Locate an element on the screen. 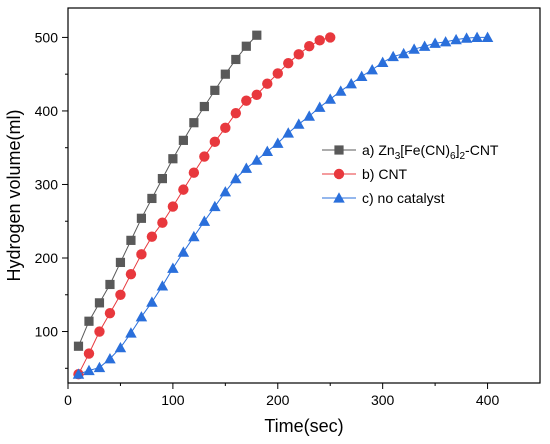  x-tick-label: 100 is located at coordinates (173, 400).